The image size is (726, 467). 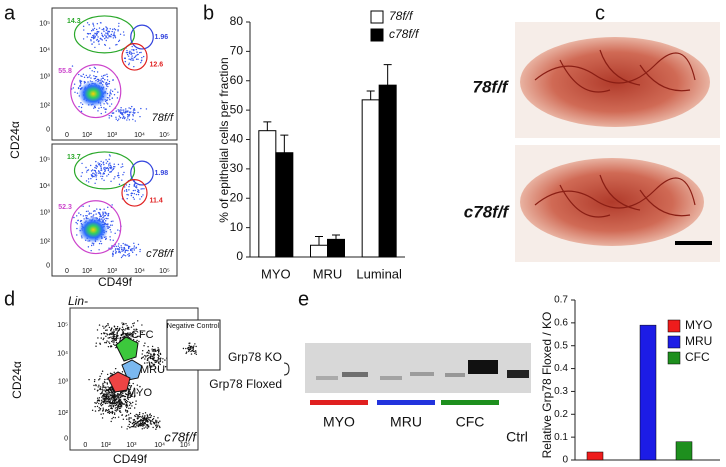 What do you see at coordinates (180, 436) in the screenshot?
I see `genotype-label: c78f/f` at bounding box center [180, 436].